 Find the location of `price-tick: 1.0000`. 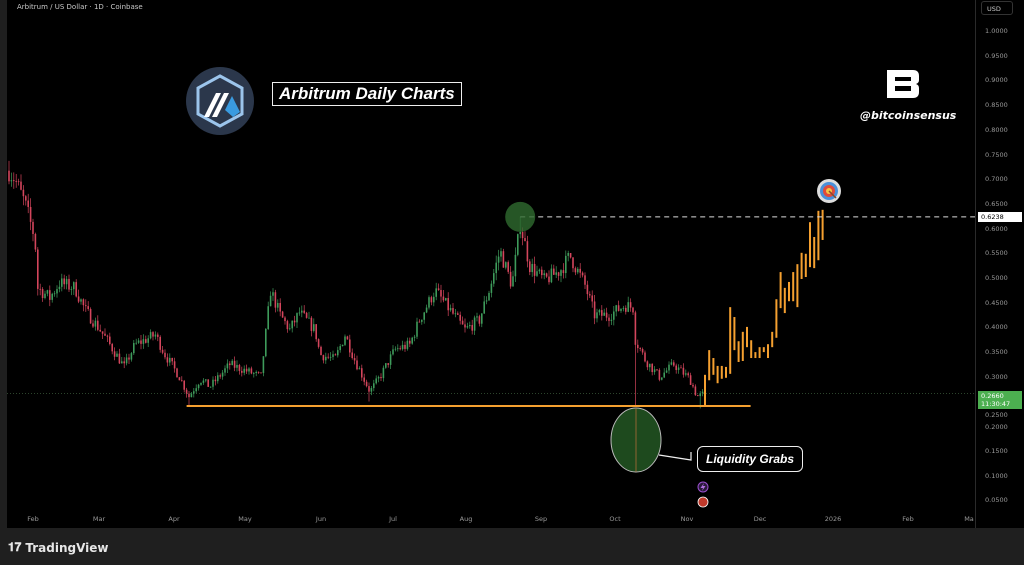

price-tick: 1.0000 is located at coordinates (996, 31).